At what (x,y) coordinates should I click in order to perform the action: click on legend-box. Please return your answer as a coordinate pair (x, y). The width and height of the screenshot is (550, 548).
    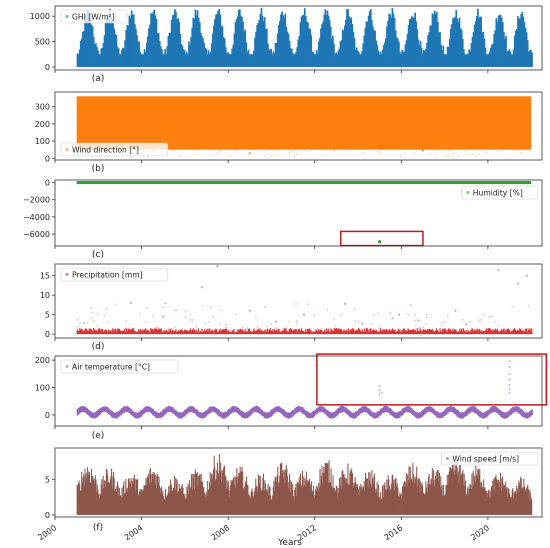
    Looking at the image, I should click on (94, 16).